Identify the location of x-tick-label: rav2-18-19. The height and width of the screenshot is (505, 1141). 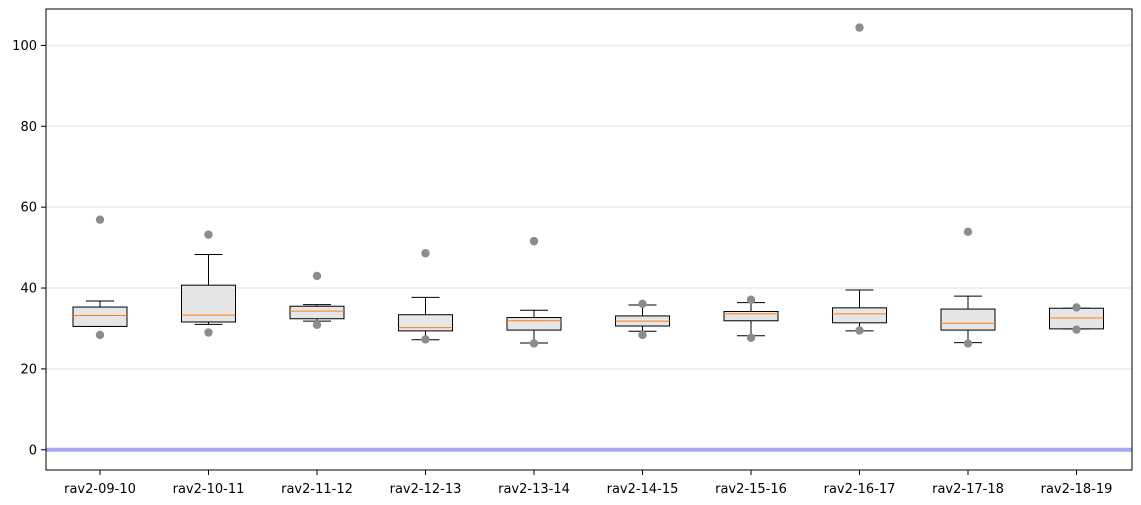
(1077, 489).